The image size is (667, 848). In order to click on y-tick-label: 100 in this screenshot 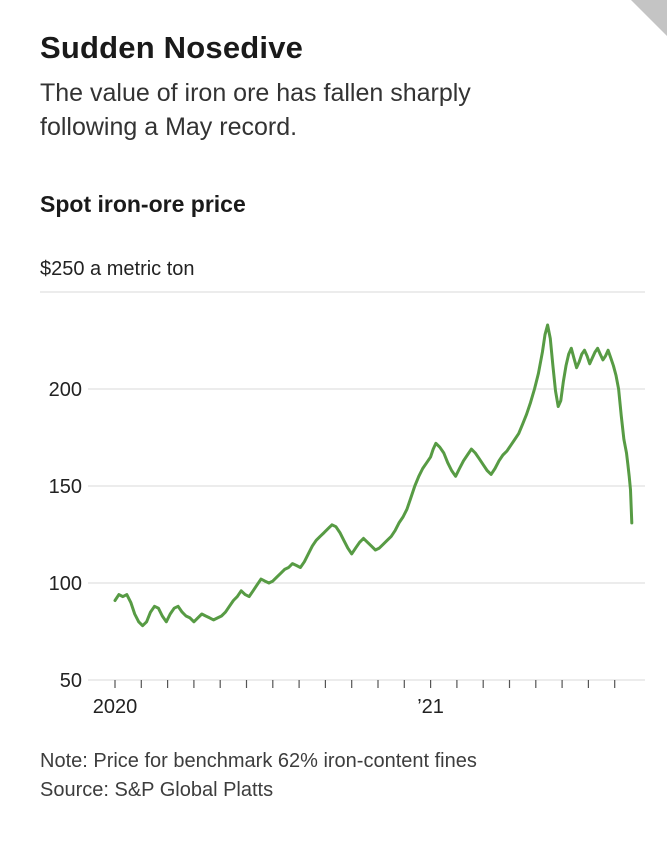, I will do `click(65, 584)`.